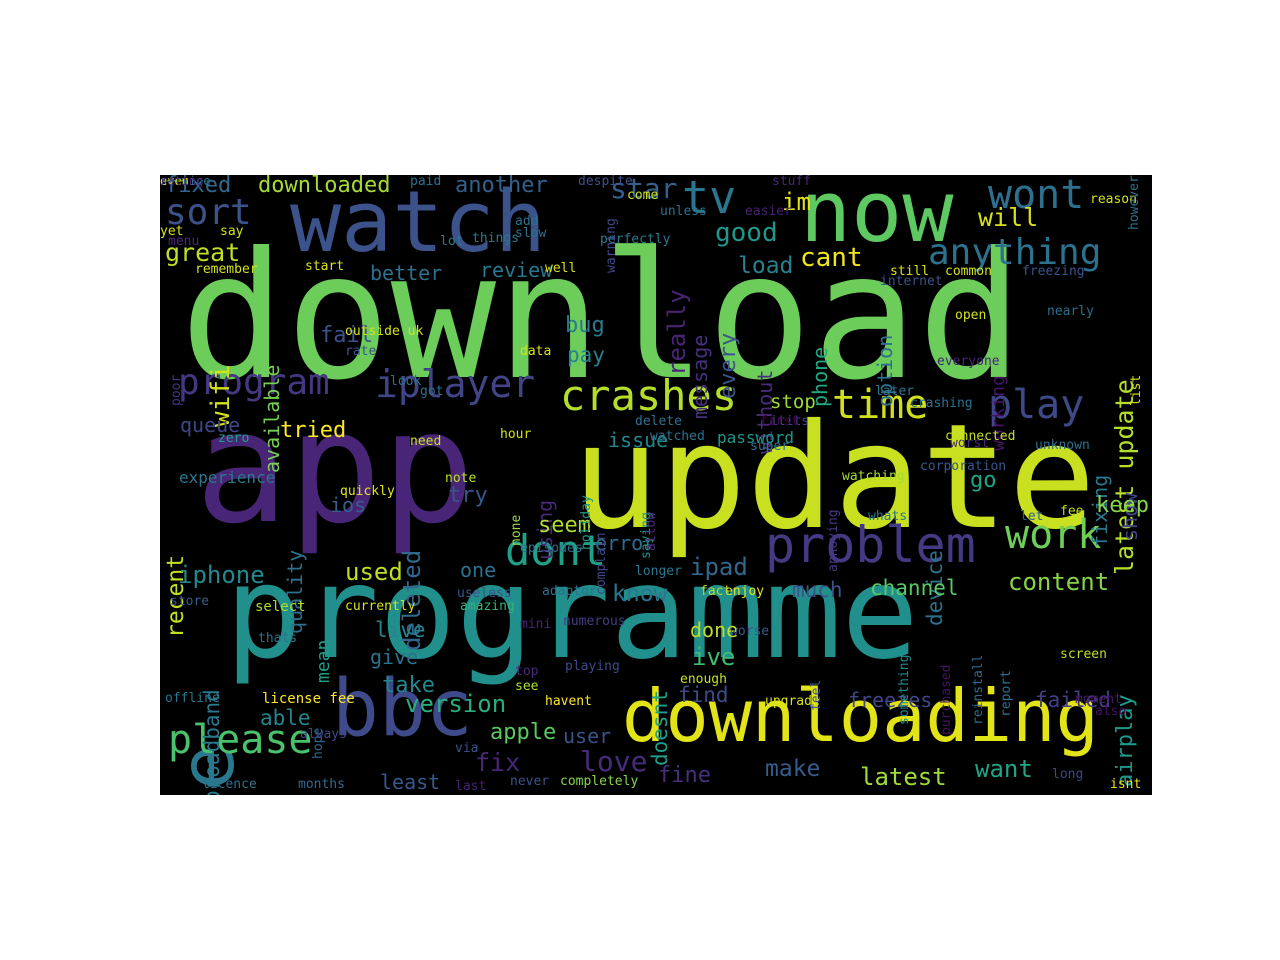 The width and height of the screenshot is (1280, 960). I want to click on cloud-word: program, so click(254, 382).